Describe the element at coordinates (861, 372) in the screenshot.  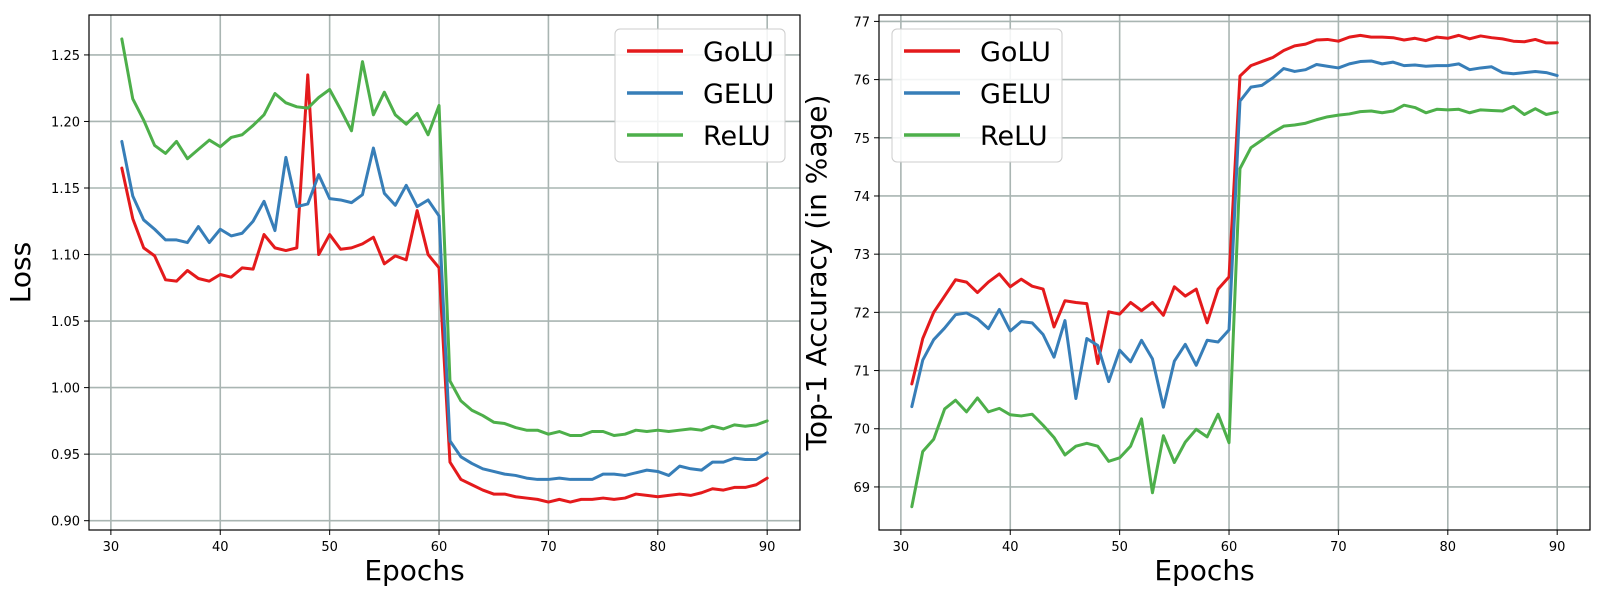
I see `y-tick-label: 71` at that location.